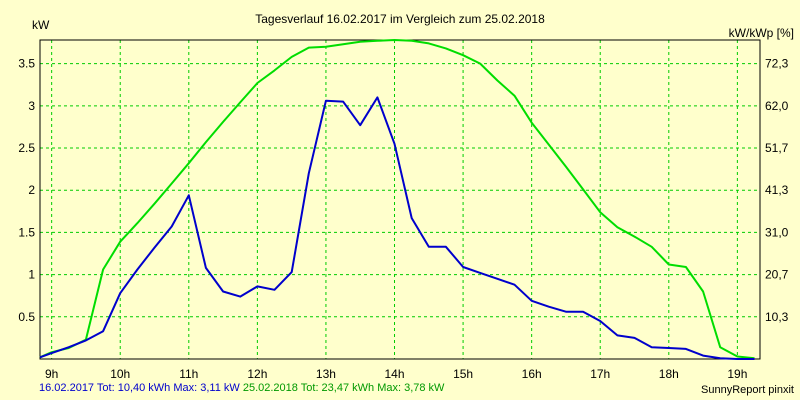 This screenshot has width=800, height=400. What do you see at coordinates (51, 374) in the screenshot?
I see `x-tick-label: 9h` at bounding box center [51, 374].